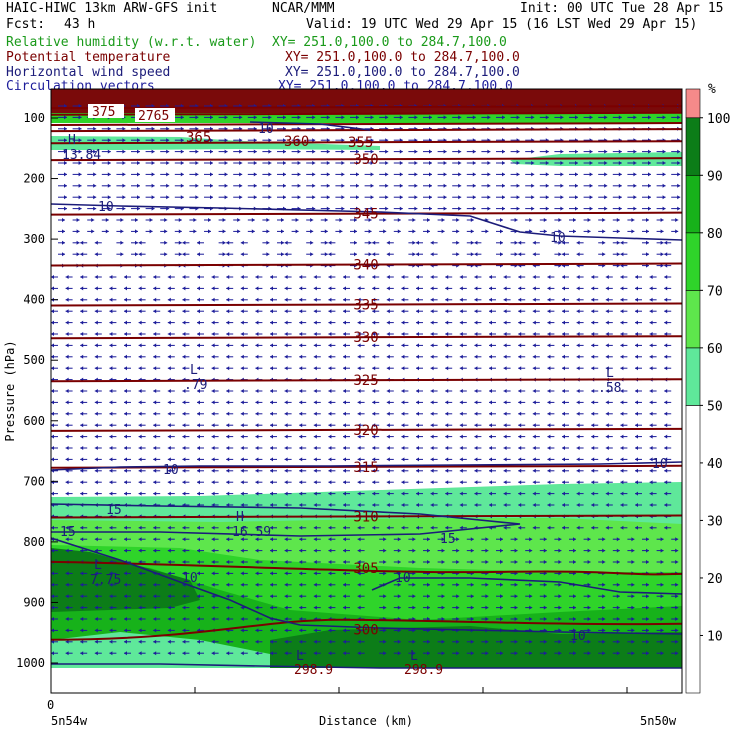  What do you see at coordinates (365, 468) in the screenshot?
I see `theta-label-315: 315` at bounding box center [365, 468].